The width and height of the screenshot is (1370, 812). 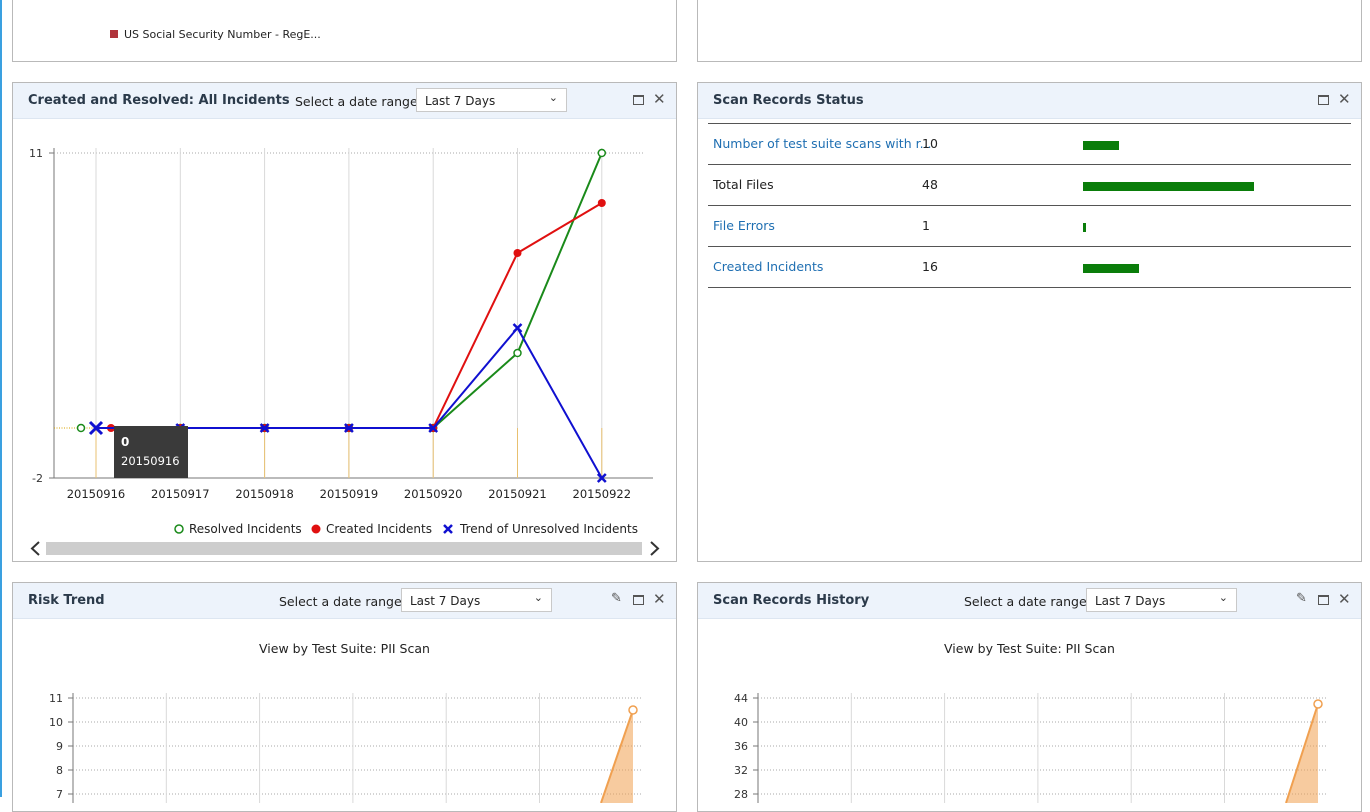 What do you see at coordinates (344, 648) in the screenshot?
I see `risk-trend-subtitle: View by Test Suite: PII Scan` at bounding box center [344, 648].